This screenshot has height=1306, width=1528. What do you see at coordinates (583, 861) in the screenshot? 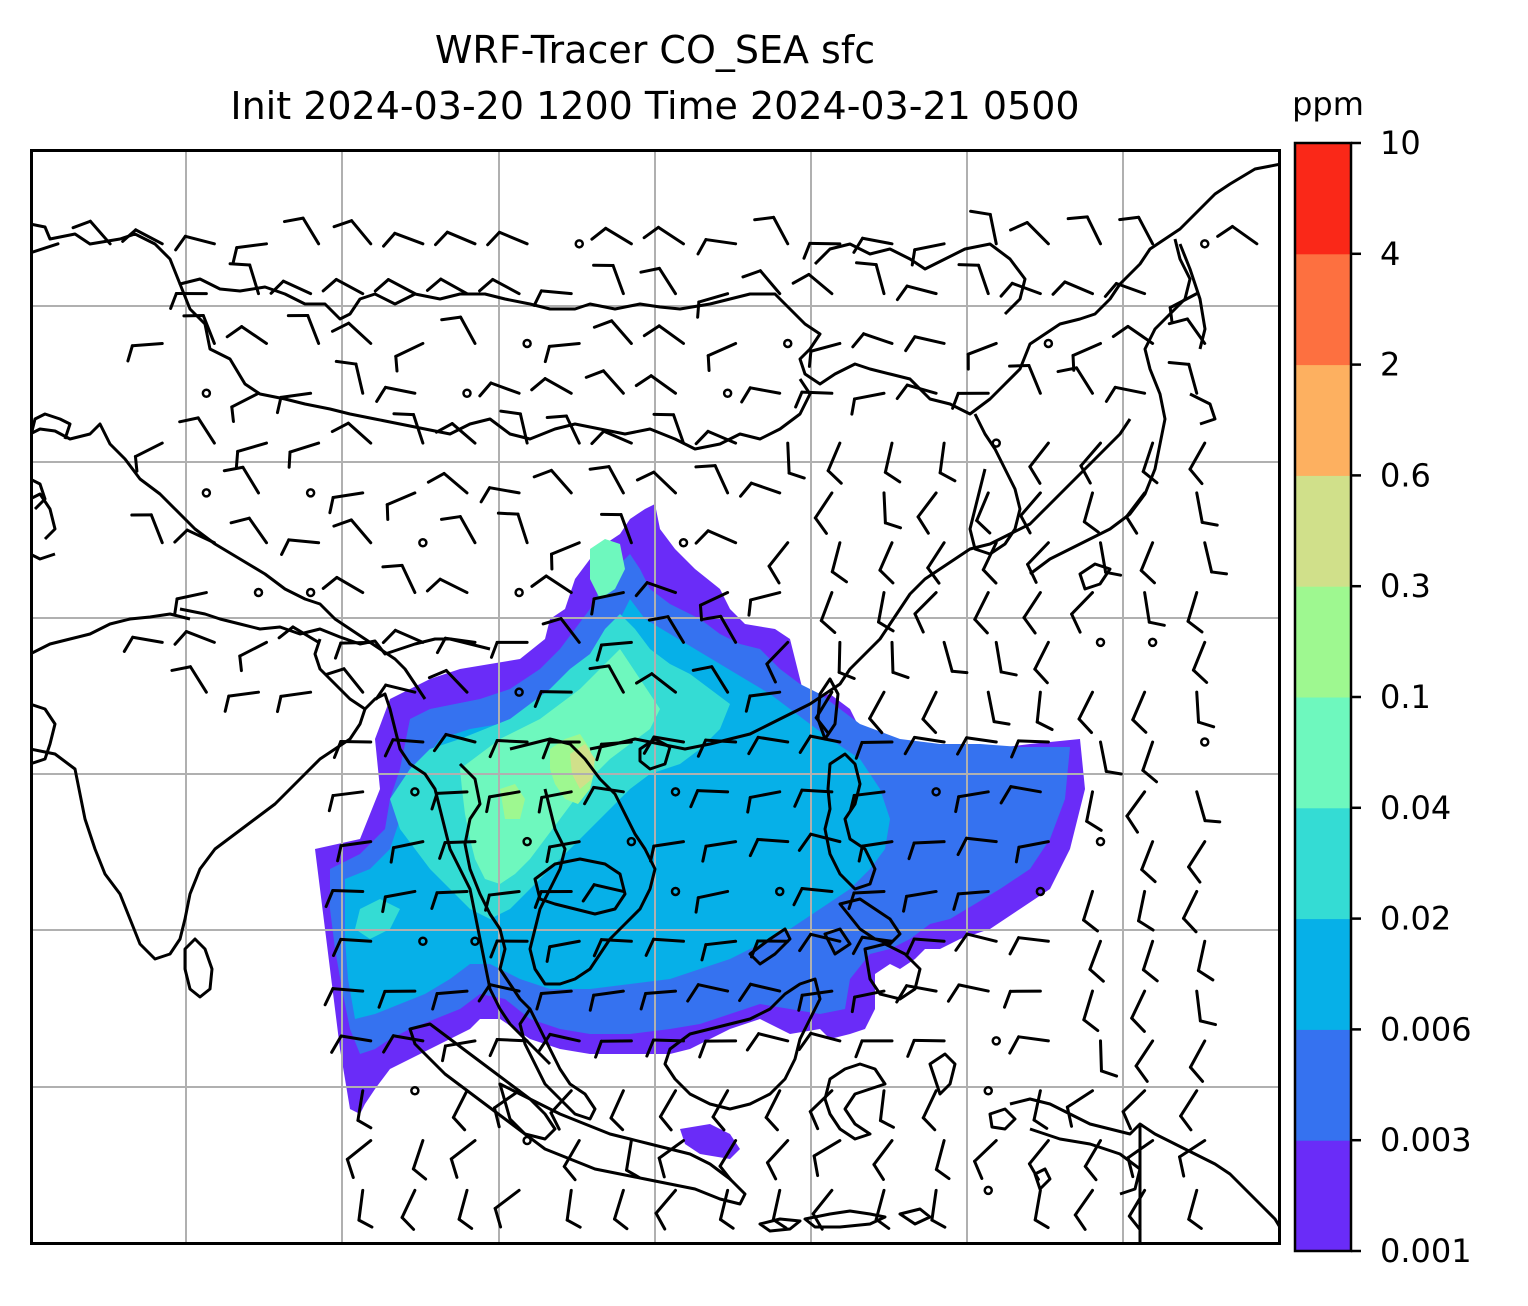
I see `border-laos-vietnam` at bounding box center [583, 861].